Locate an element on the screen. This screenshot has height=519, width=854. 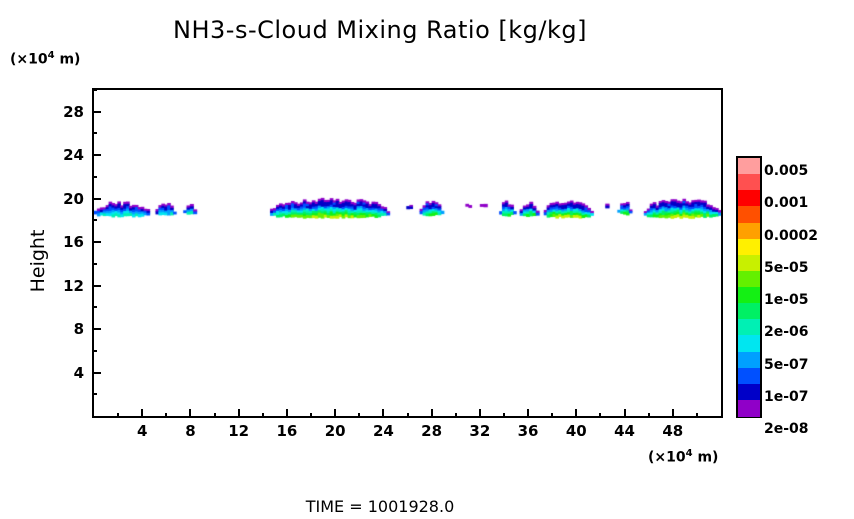
y-unit-suffix: m) is located at coordinates (67, 59).